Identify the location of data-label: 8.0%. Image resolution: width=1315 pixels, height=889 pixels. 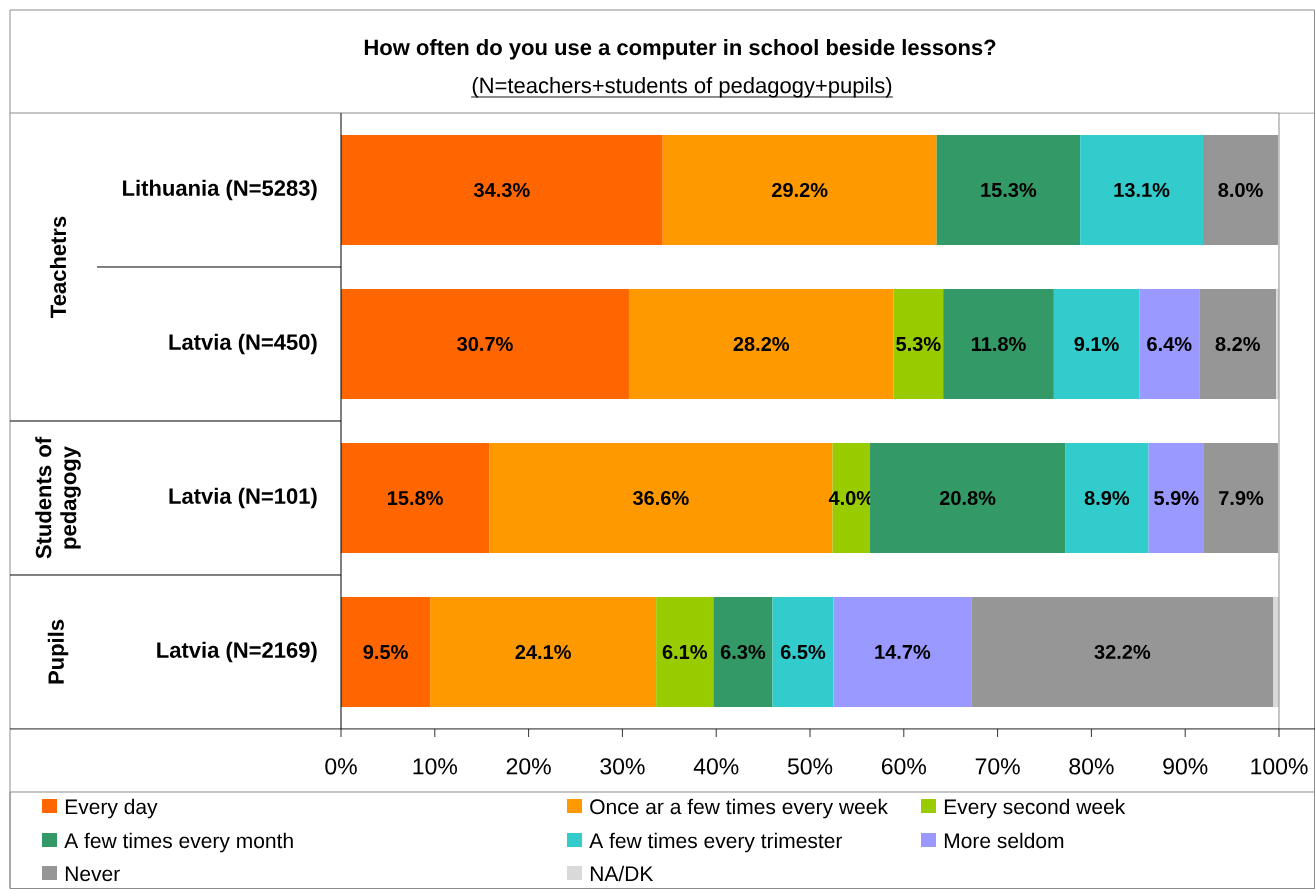
(1240, 190).